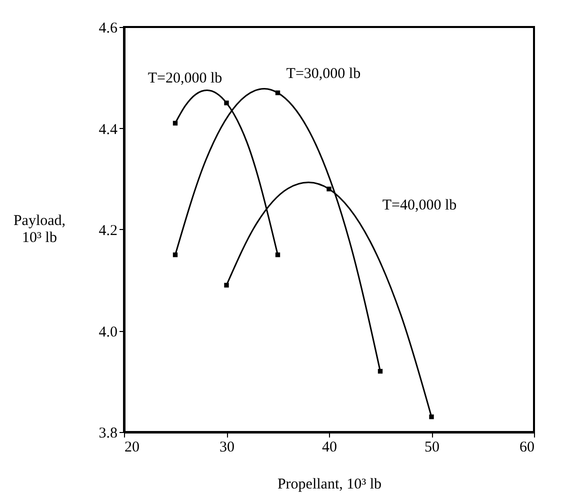  Describe the element at coordinates (108, 231) in the screenshot. I see `y-tick-label: 4.2` at that location.